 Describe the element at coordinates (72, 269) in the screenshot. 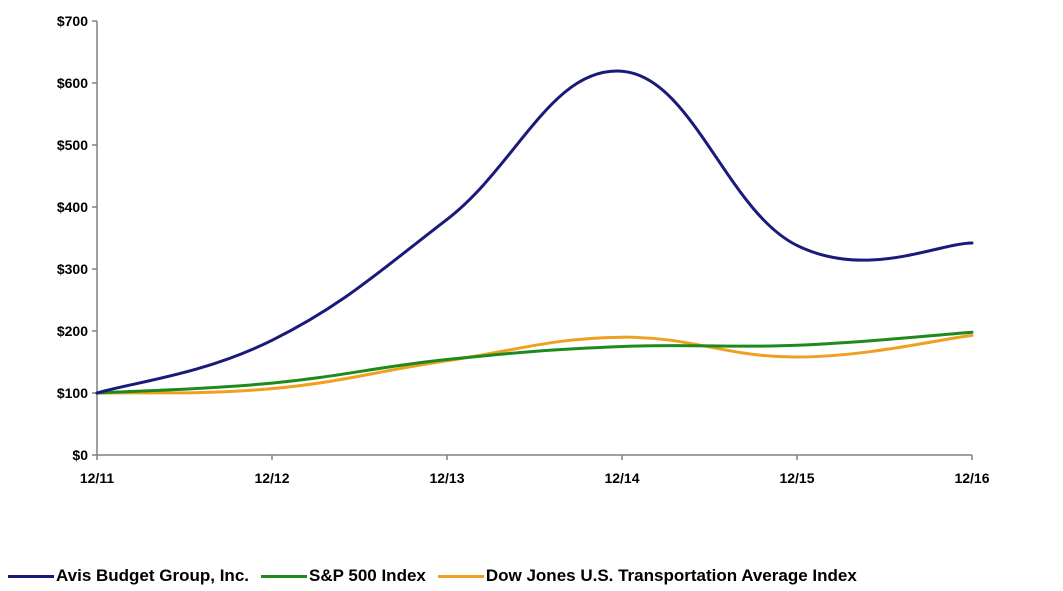

I see `y-tick-label: $300` at that location.